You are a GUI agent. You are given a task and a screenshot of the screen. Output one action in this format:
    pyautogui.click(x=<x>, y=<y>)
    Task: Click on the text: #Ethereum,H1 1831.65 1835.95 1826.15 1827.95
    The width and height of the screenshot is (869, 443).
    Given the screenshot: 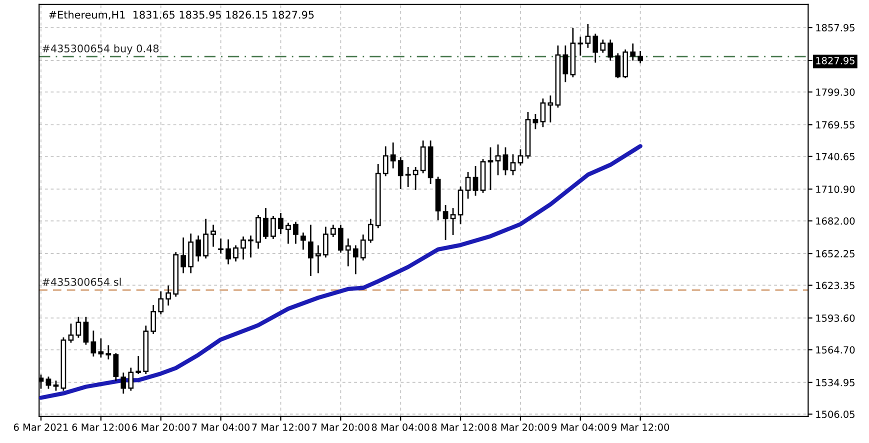 What is the action you would take?
    pyautogui.click(x=181, y=15)
    